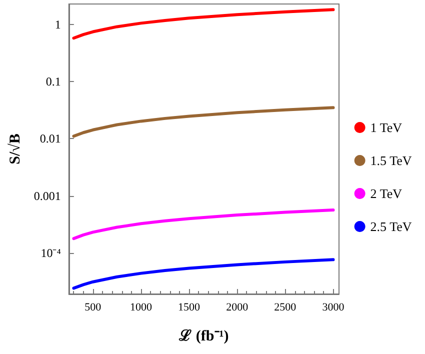 The width and height of the screenshot is (425, 354). What do you see at coordinates (386, 193) in the screenshot?
I see `legend-label: 2 TeV` at bounding box center [386, 193].